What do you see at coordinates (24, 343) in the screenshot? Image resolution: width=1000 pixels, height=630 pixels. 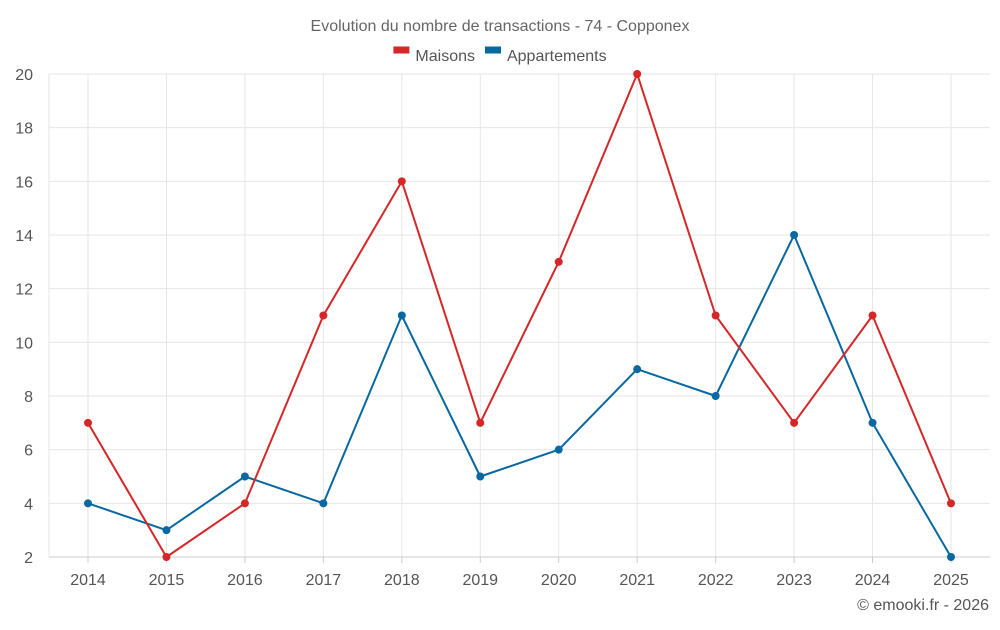 I see `y-tick-label: 10` at bounding box center [24, 343].